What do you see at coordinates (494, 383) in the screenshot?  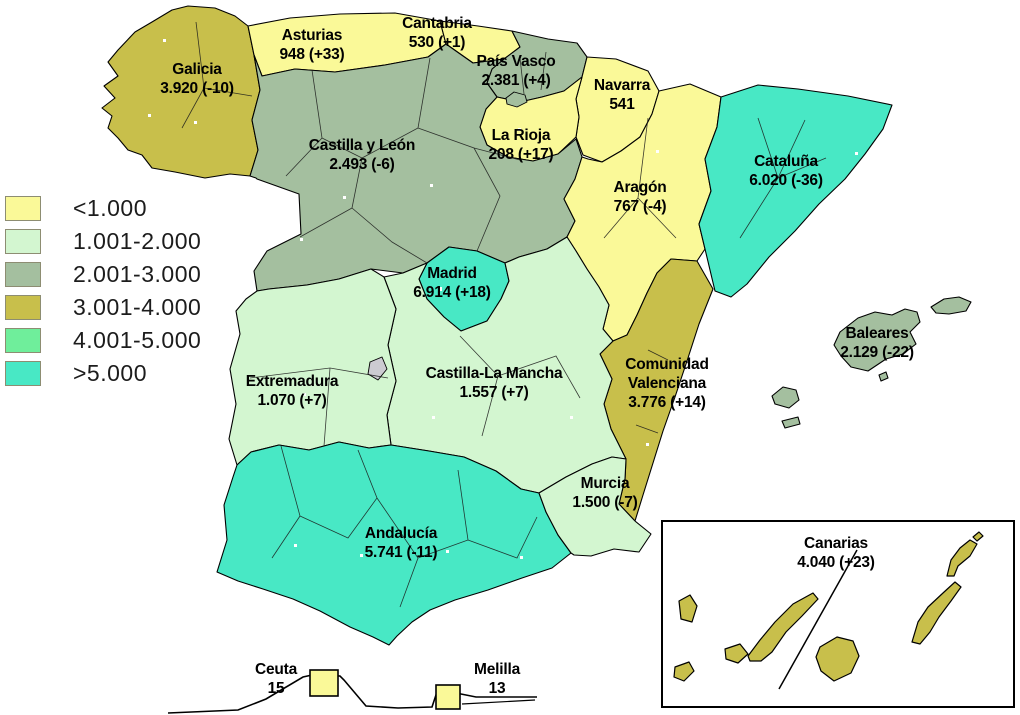 I see `region-label-castilla-la-mancha: Castilla-La Mancha 1.557 (+7)` at bounding box center [494, 383].